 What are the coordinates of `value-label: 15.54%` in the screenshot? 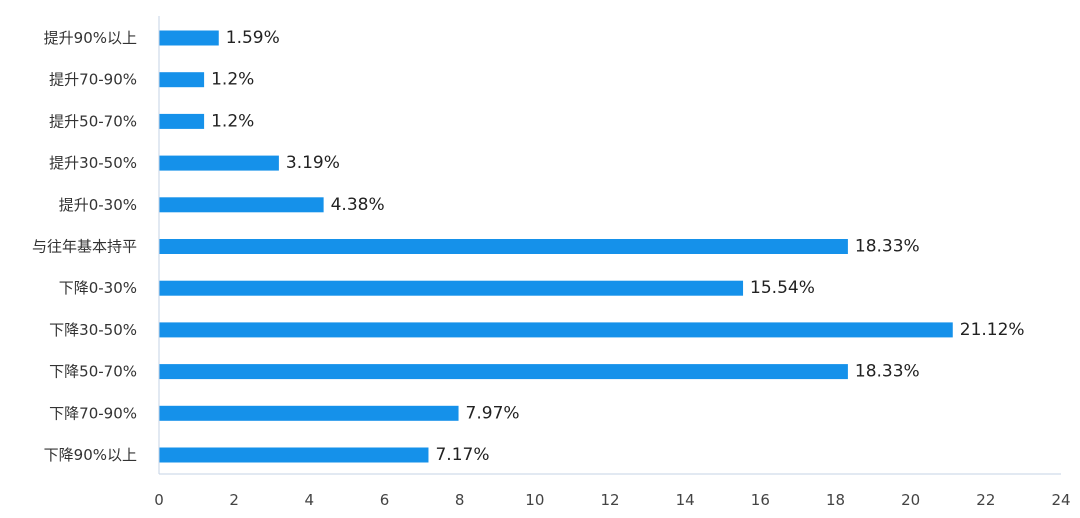 It's located at (782, 288).